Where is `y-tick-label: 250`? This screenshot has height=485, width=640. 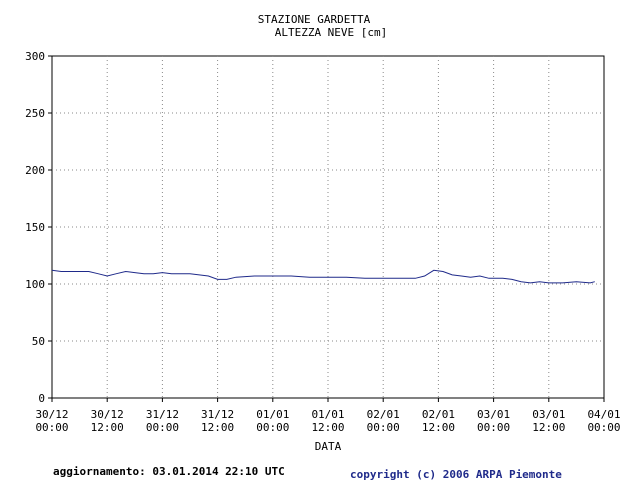
y-tick-label: 250 is located at coordinates (35, 113).